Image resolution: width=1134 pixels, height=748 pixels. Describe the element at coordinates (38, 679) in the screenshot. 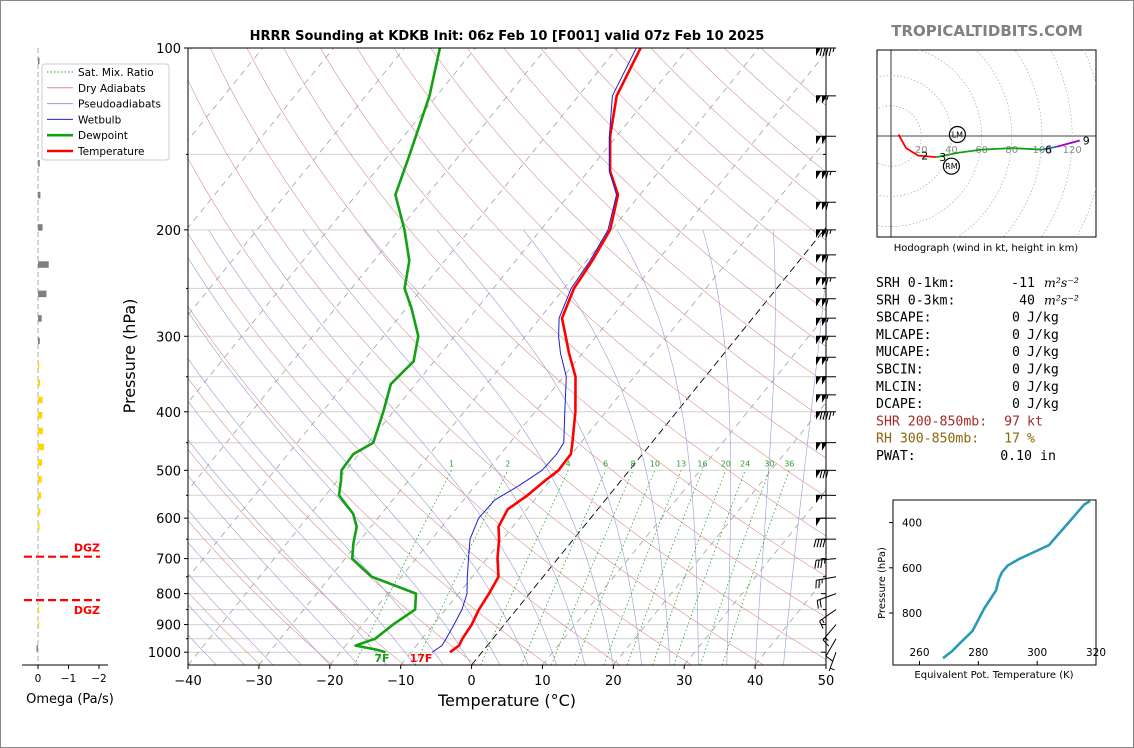

I see `omega-tick-label: 0` at that location.